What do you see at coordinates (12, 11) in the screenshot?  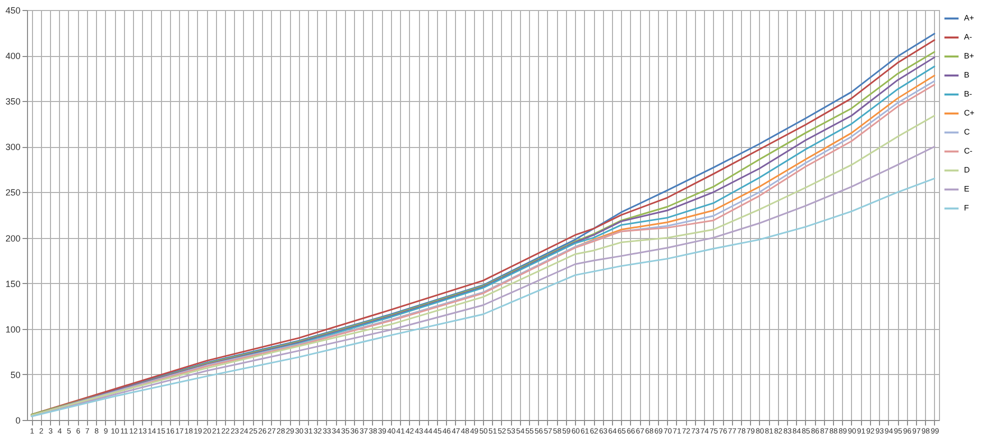 I see `y-tick-label: 450` at bounding box center [12, 11].